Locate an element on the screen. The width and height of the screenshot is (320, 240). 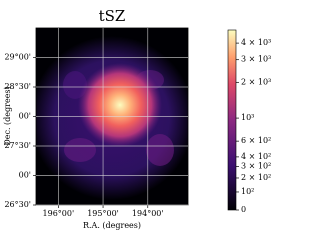
cluster-core is located at coordinates (120, 105).